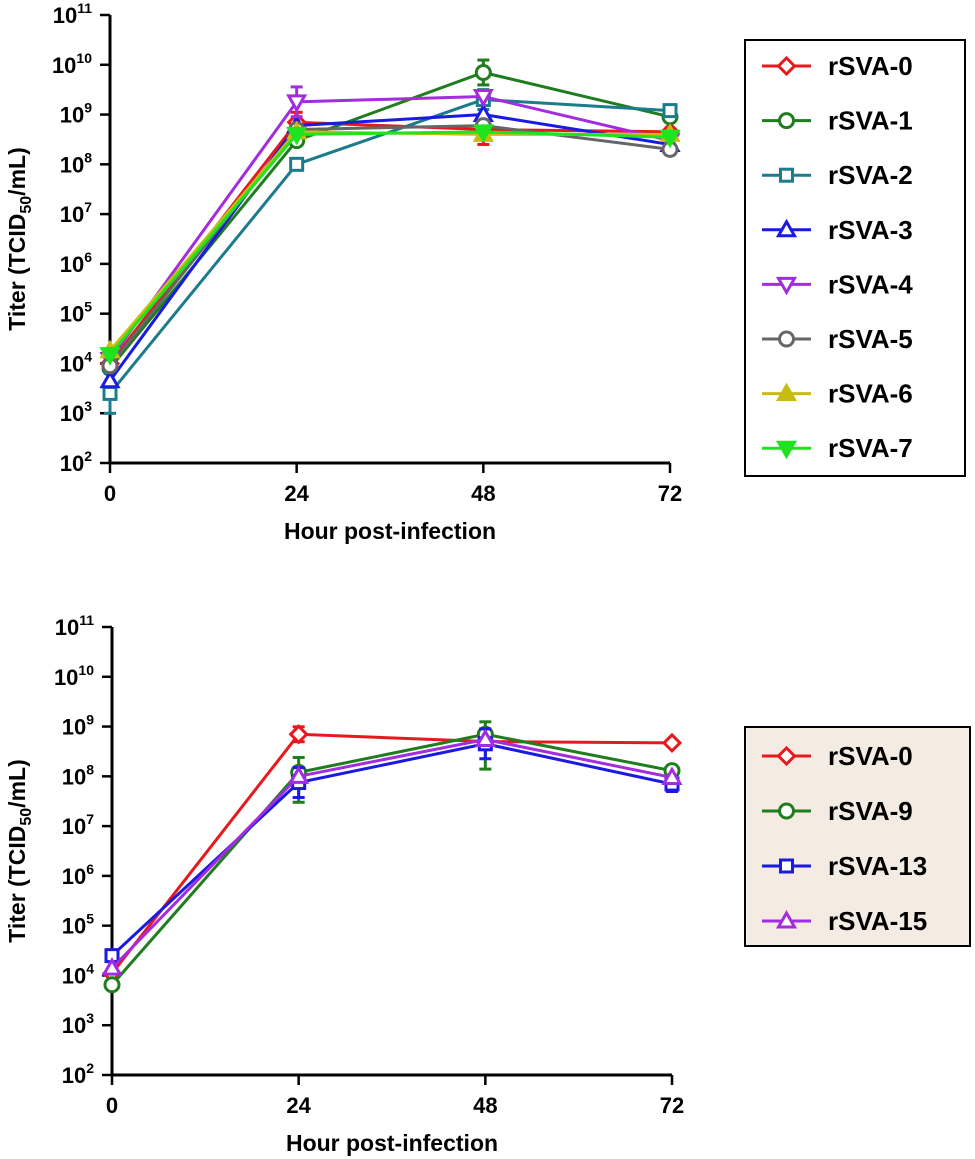 This screenshot has height=1159, width=975. What do you see at coordinates (877, 866) in the screenshot?
I see `legend-label: rSVA-13` at bounding box center [877, 866].